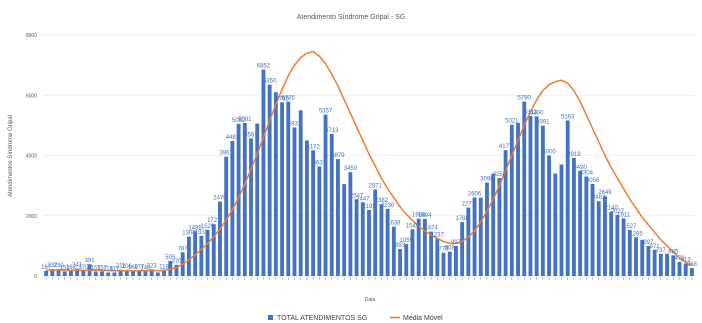  What do you see at coordinates (568, 117) in the screenshot?
I see `data-label: 5163` at bounding box center [568, 117].